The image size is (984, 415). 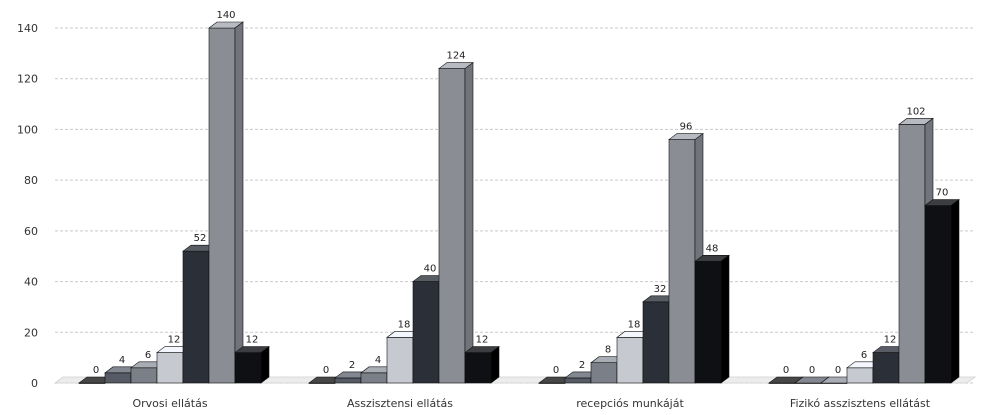 What do you see at coordinates (915, 111) in the screenshot?
I see `data-label: 102` at bounding box center [915, 111].